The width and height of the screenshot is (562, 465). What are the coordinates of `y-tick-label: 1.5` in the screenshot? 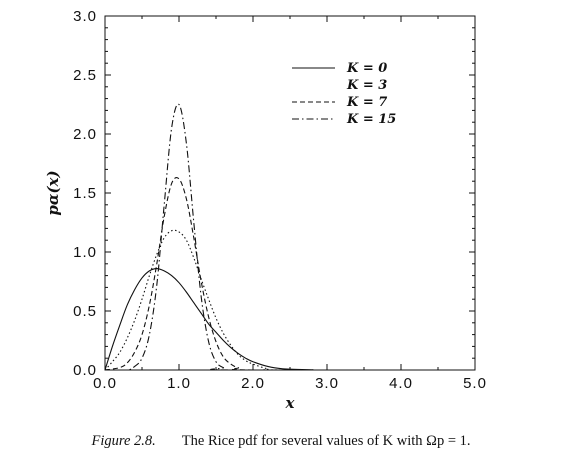 It's located at (85, 193).